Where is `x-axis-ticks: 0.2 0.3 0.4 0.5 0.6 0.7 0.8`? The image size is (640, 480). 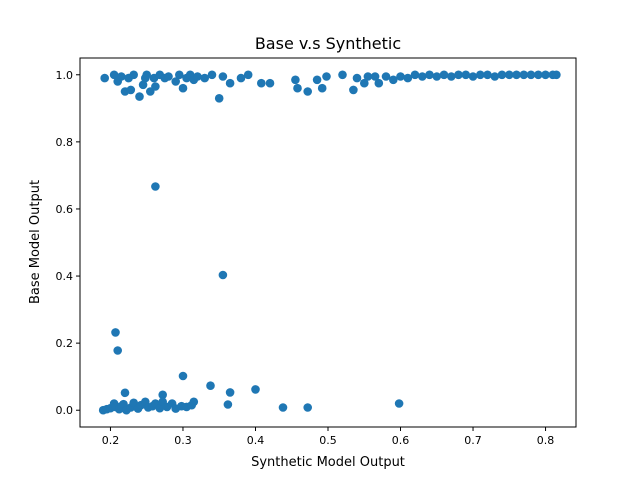
x-axis-ticks: 0.2 0.3 0.4 0.5 0.6 0.7 0.8 is located at coordinates (328, 437).